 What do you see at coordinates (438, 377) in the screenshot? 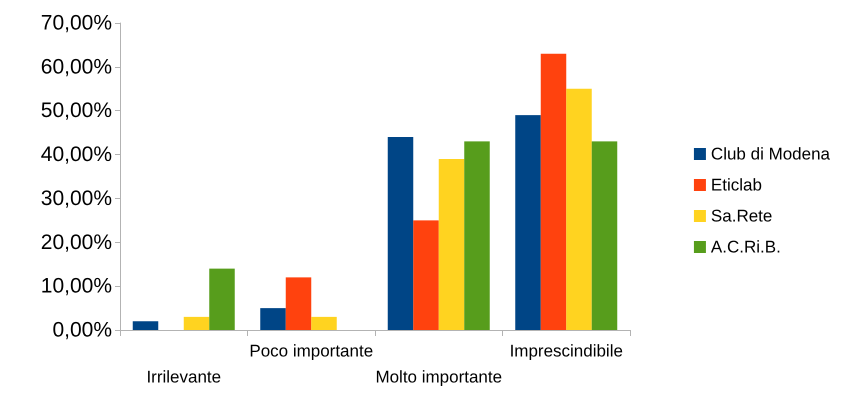
I see `x-tick-label: Molto importante` at bounding box center [438, 377].